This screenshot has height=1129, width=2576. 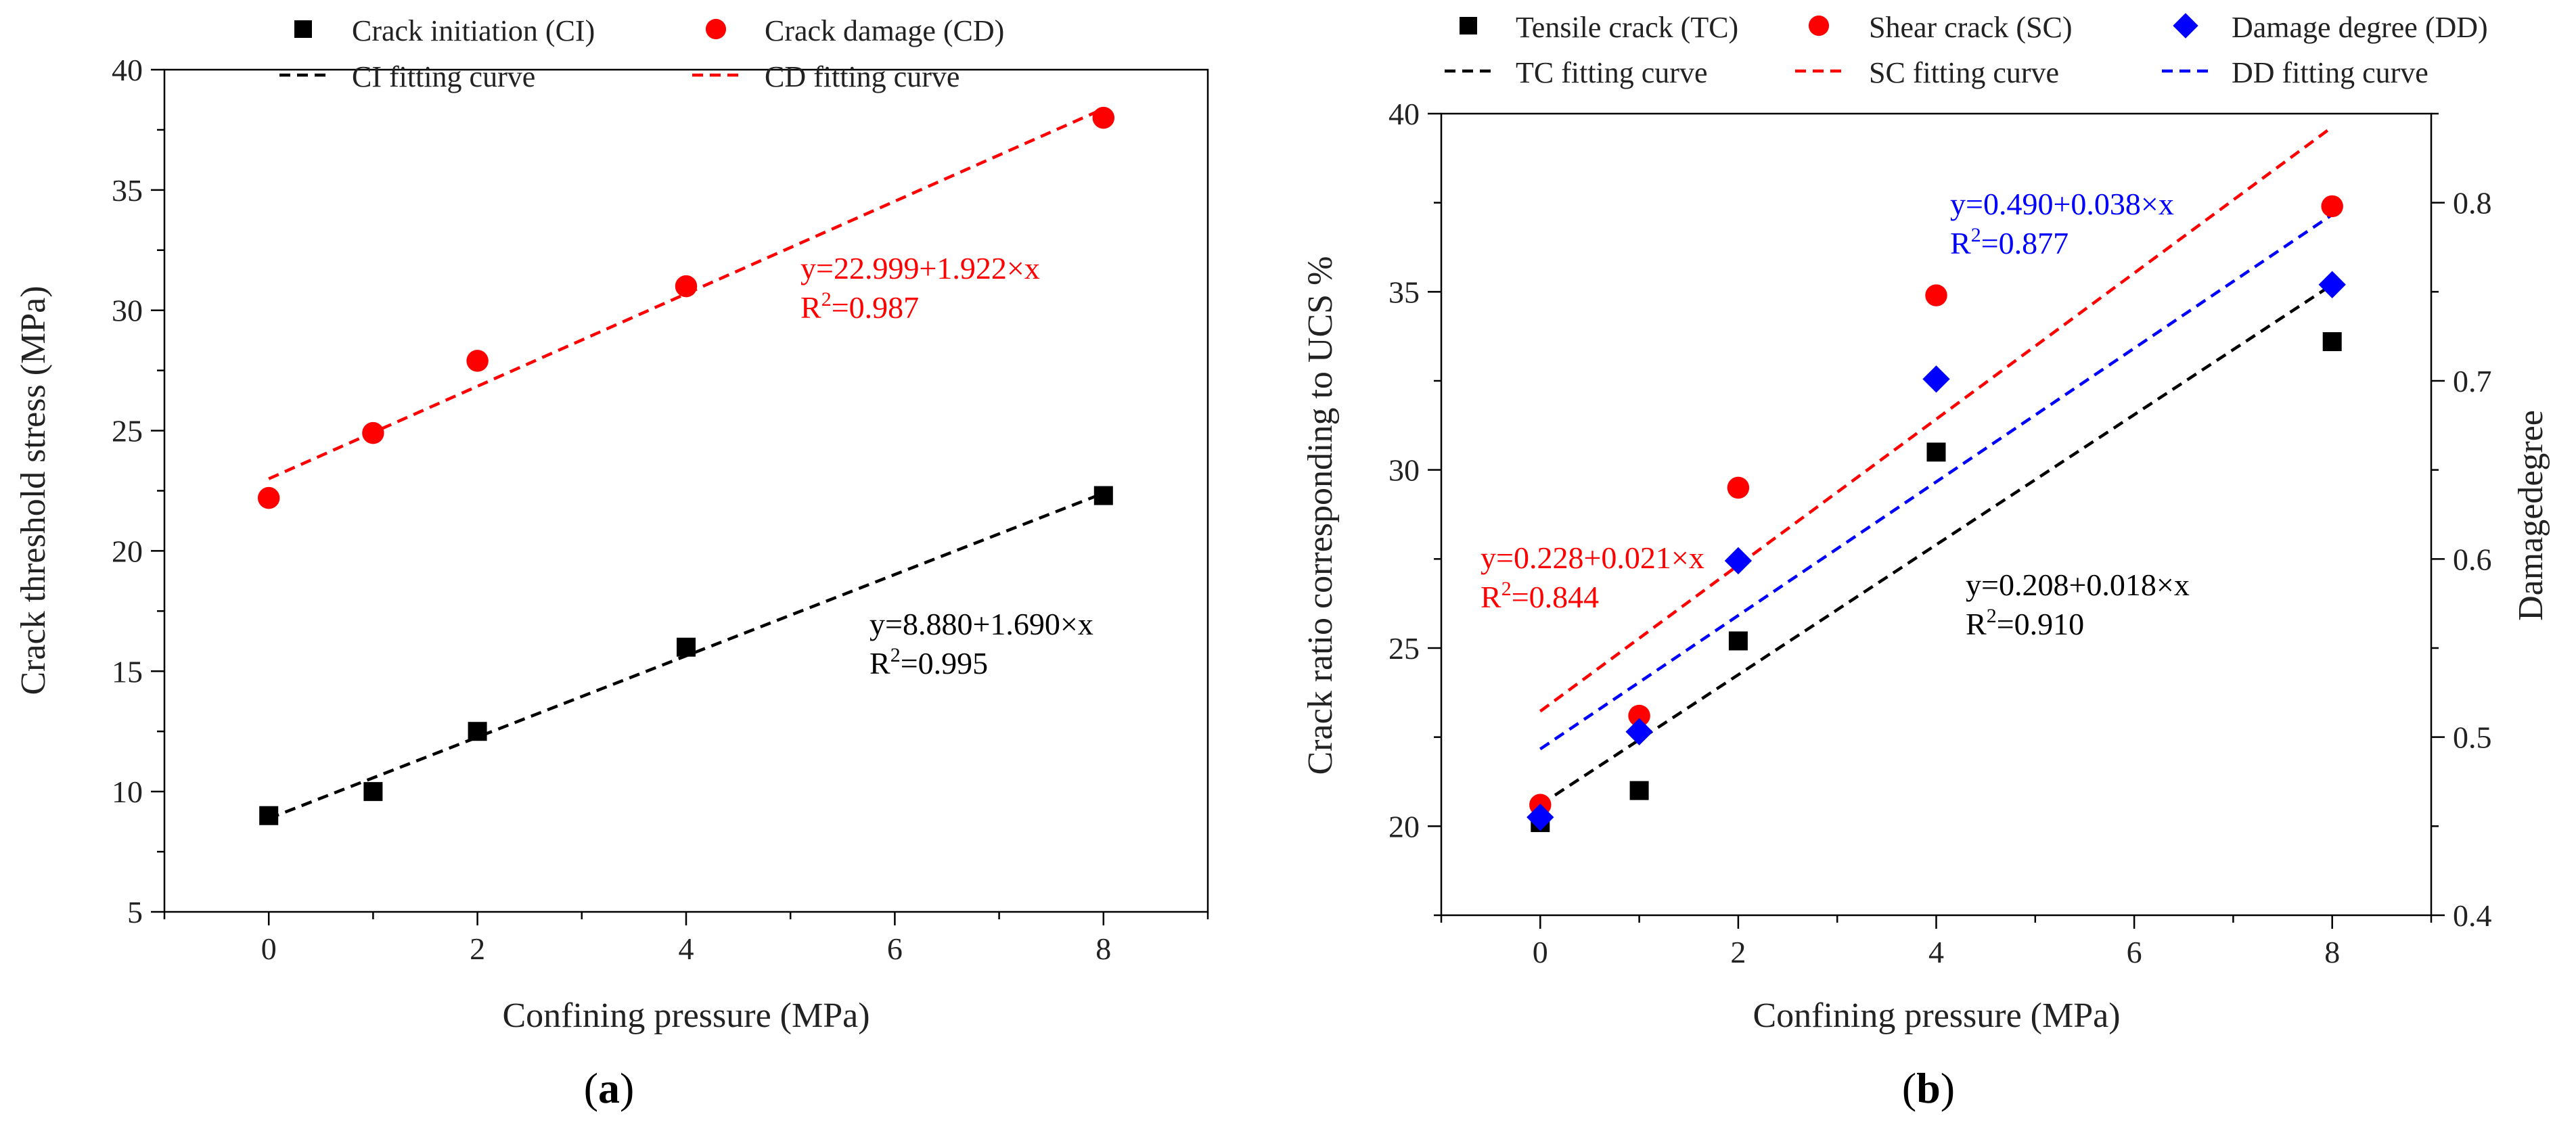 I want to click on fit-r2: R2=0.995, so click(x=928, y=662).